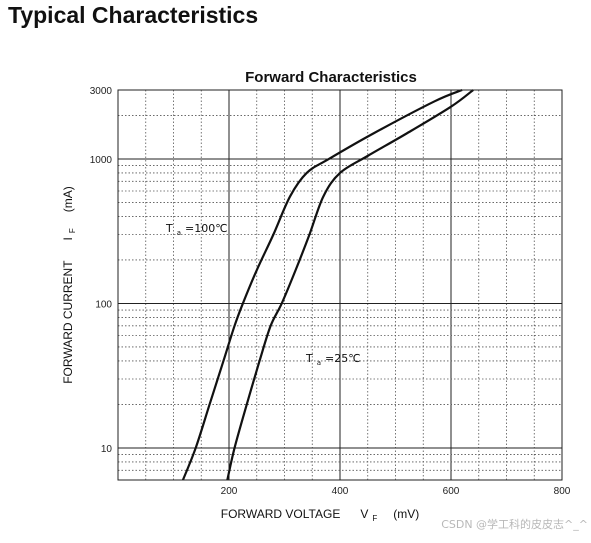 Image resolution: width=591 pixels, height=543 pixels. What do you see at coordinates (68, 199) in the screenshot?
I see `y-axis-unit: (mA)` at bounding box center [68, 199].